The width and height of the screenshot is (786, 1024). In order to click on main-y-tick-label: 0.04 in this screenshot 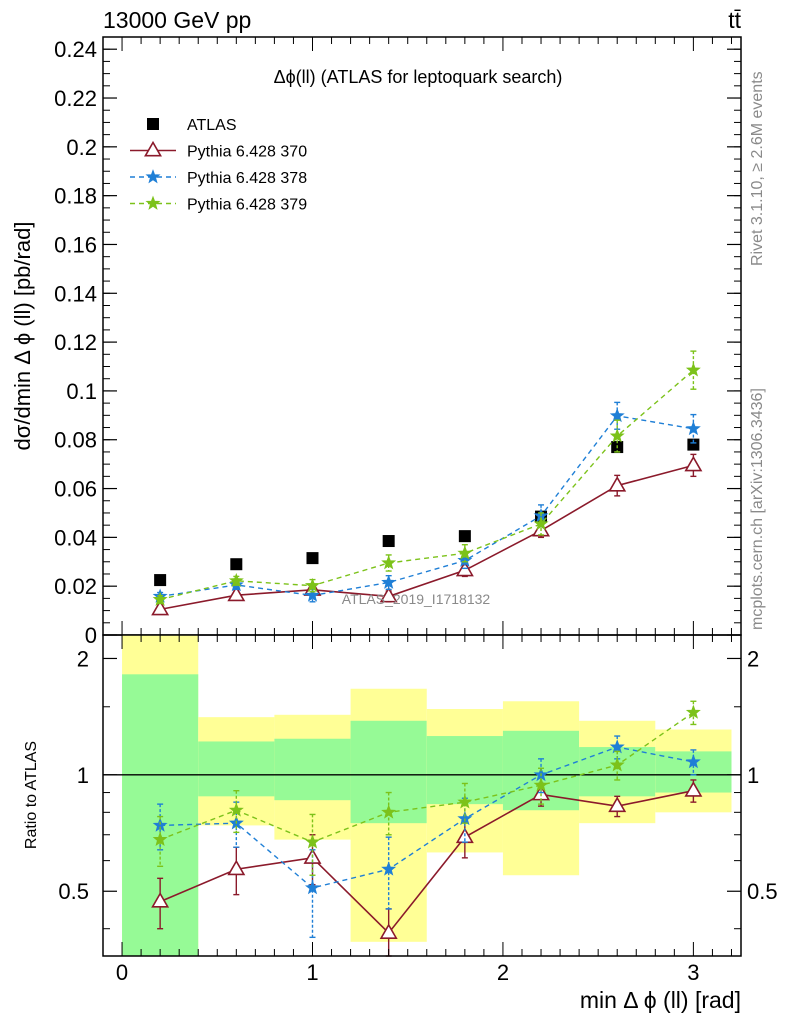, I will do `click(75, 537)`.